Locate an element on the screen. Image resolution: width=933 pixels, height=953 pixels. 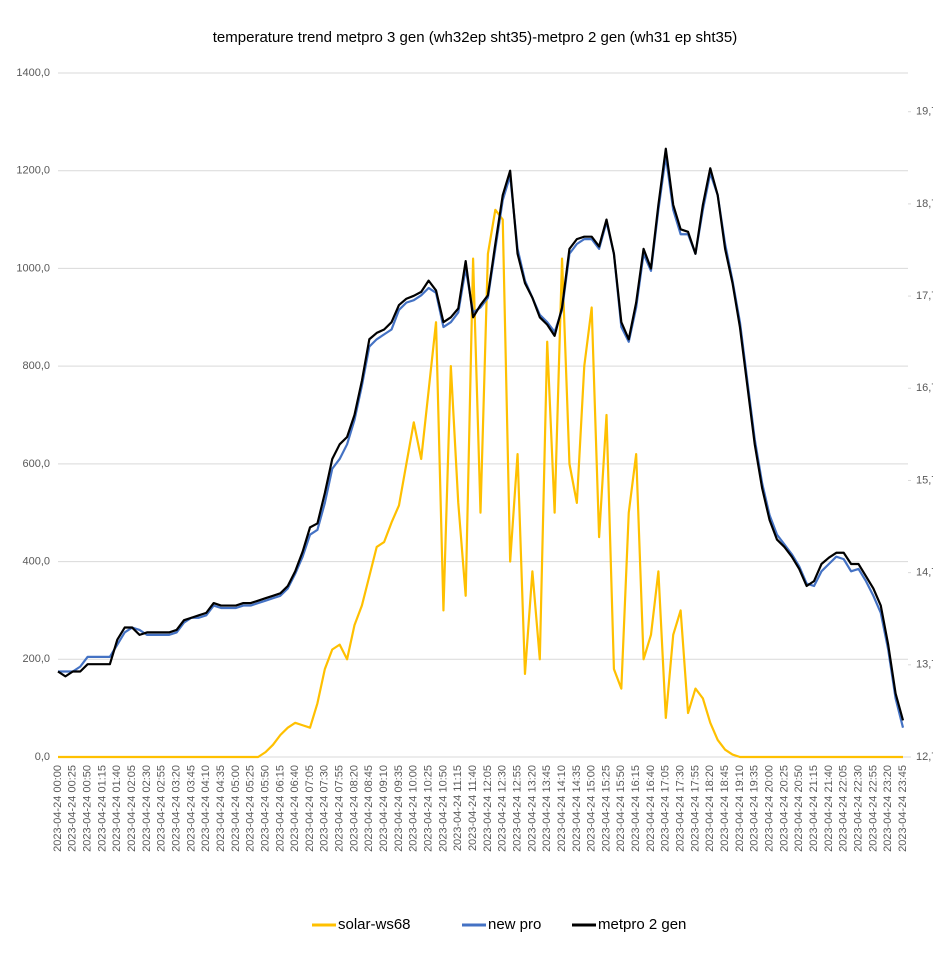
x-tick-label: 2023-04-24 20:25 is located at coordinates (784, 808).